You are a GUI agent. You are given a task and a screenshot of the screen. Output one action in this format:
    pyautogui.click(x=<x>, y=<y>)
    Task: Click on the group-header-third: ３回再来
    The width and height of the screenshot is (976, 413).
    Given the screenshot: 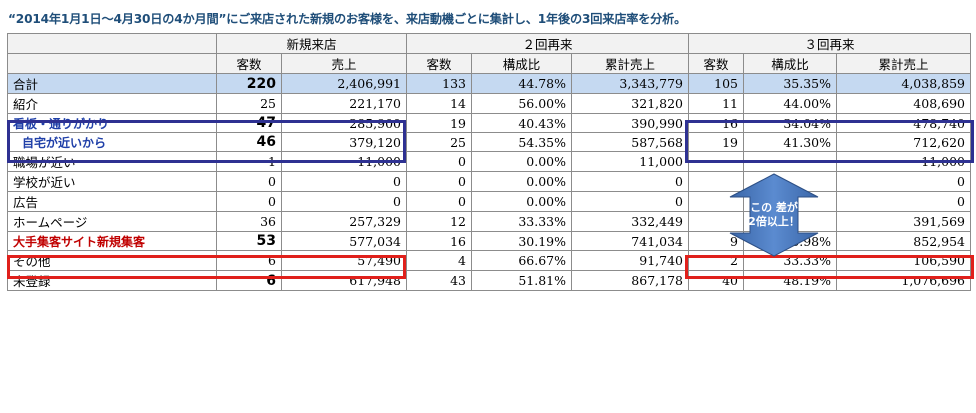 What is the action you would take?
    pyautogui.click(x=829, y=43)
    